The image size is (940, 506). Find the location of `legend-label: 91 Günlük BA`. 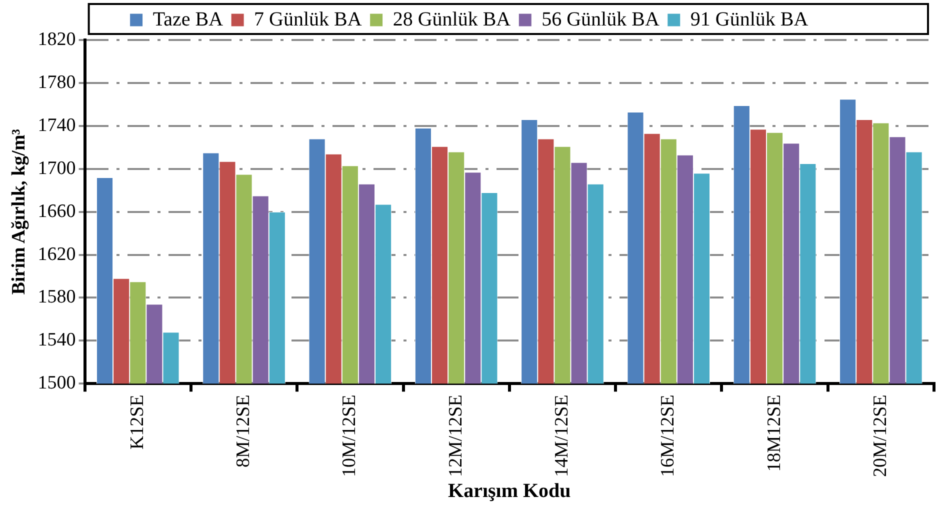

legend-label: 91 Günlük BA is located at coordinates (749, 19).